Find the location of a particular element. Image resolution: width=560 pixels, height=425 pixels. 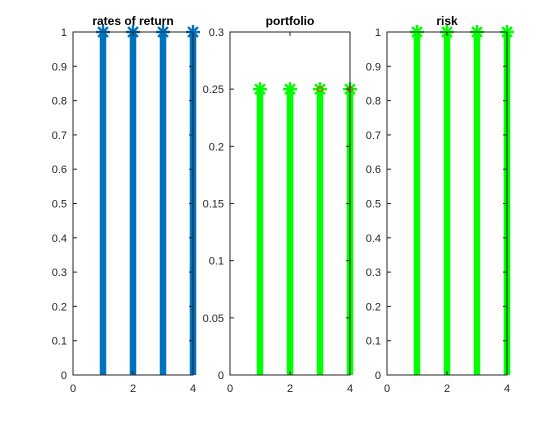

chart-title: portfolio is located at coordinates (290, 21).